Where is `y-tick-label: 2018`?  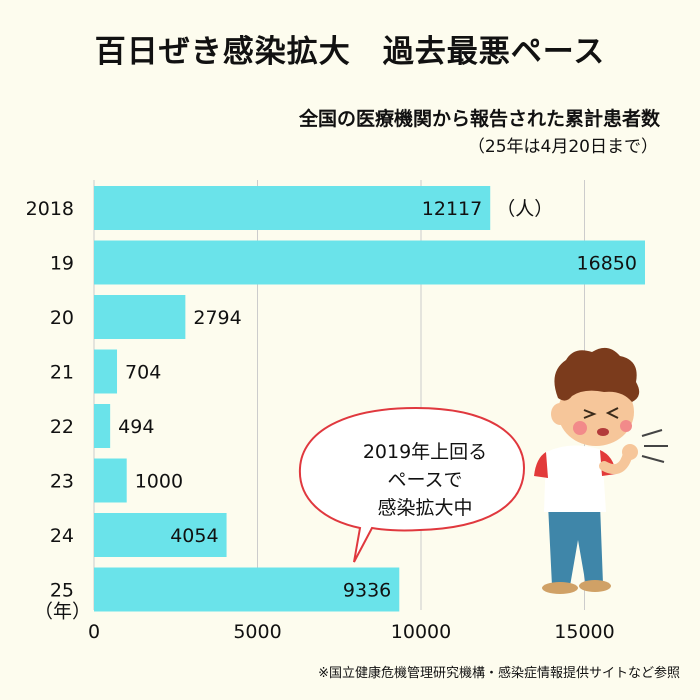 y-tick-label: 2018 is located at coordinates (50, 209).